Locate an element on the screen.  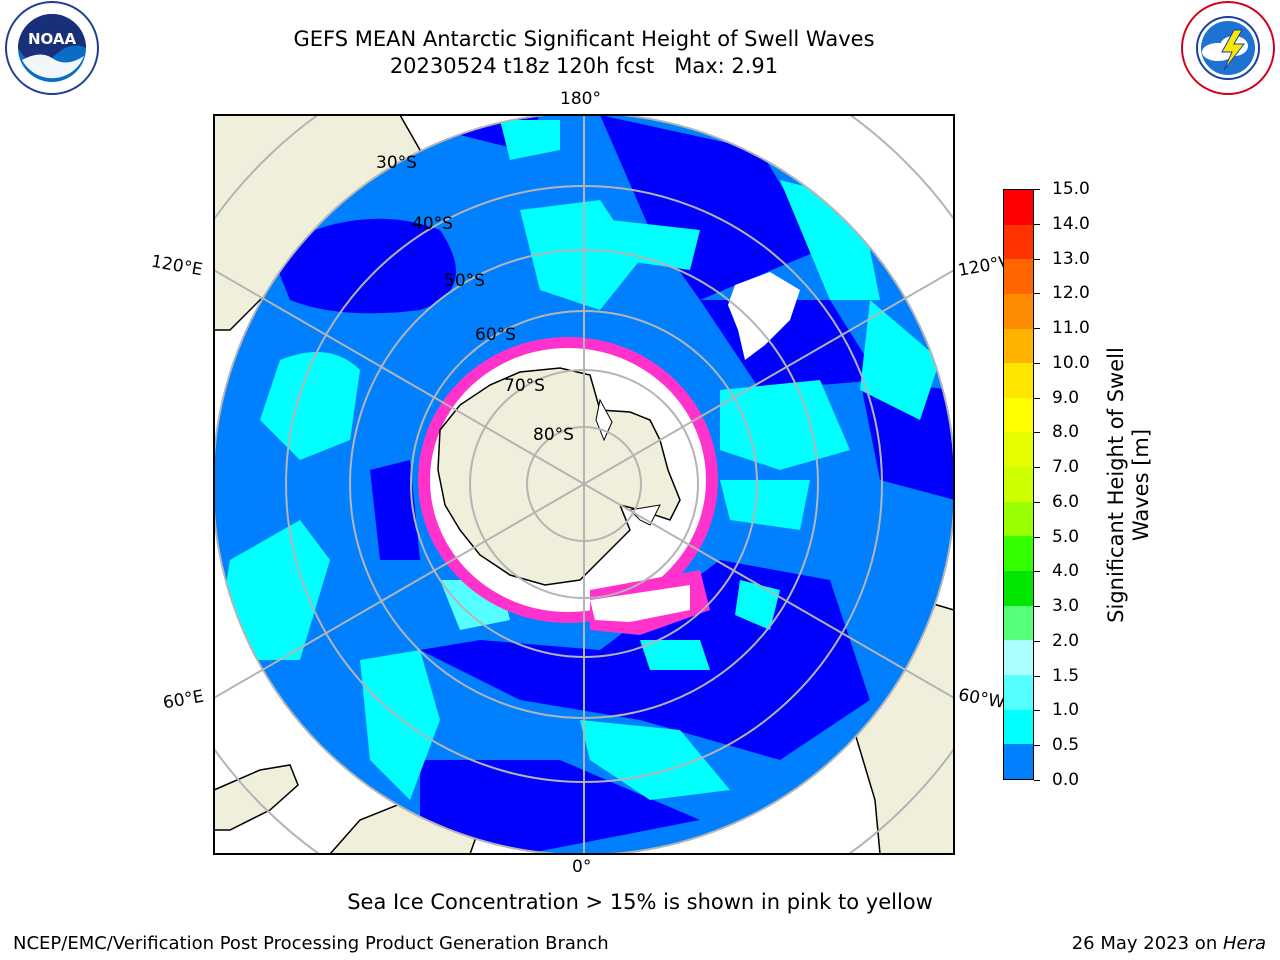
colorbar-tick-label: 0.5 is located at coordinates (1066, 745).